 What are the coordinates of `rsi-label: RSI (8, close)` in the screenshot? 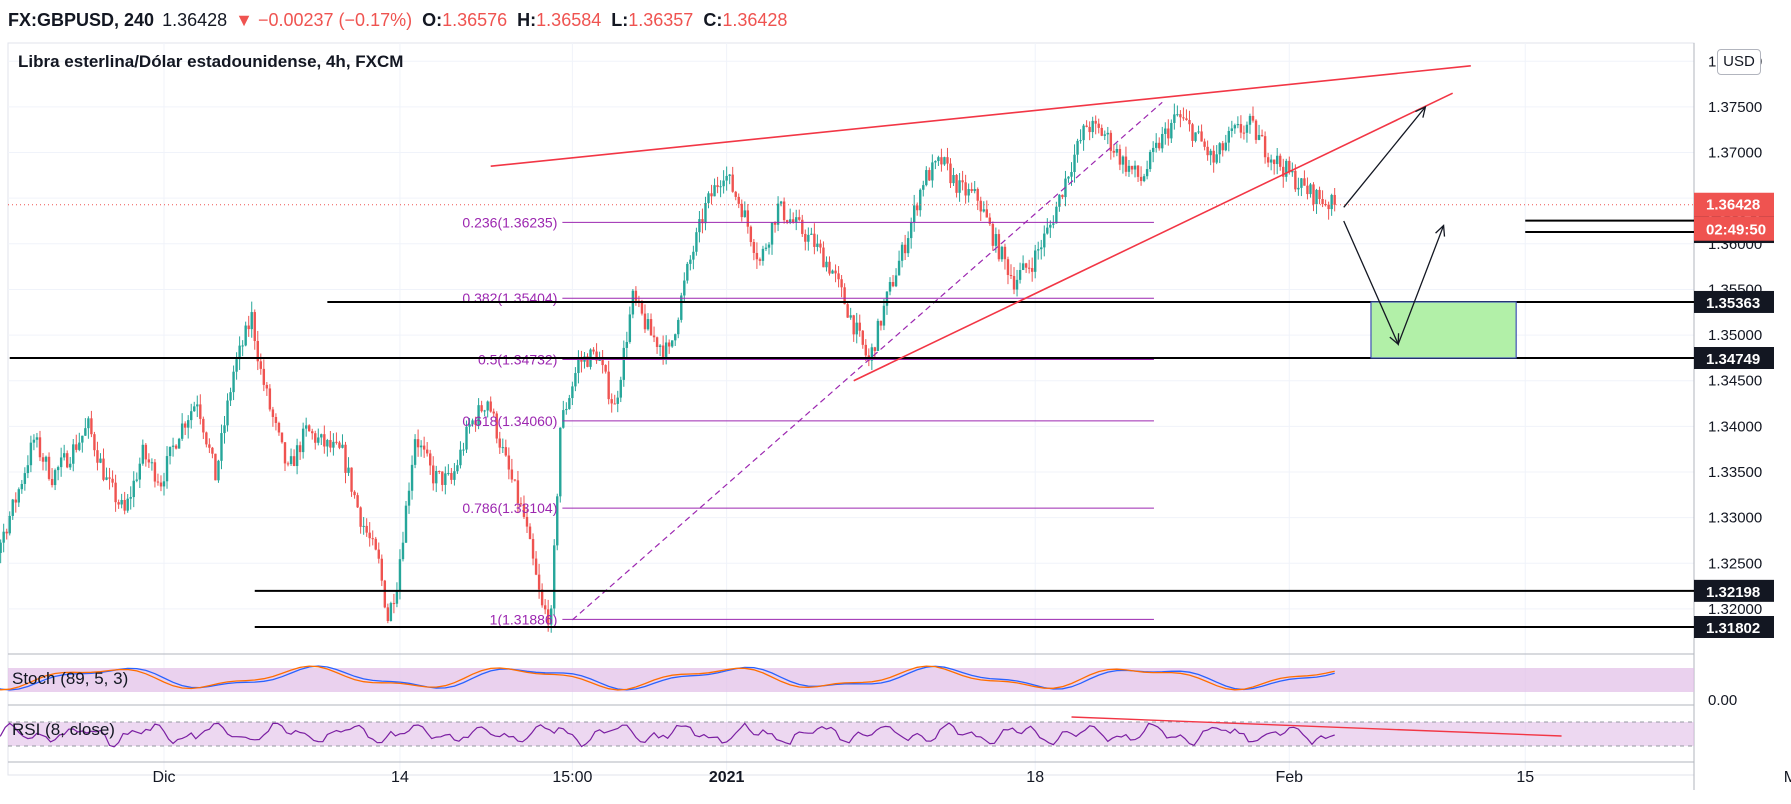 It's located at (63, 729).